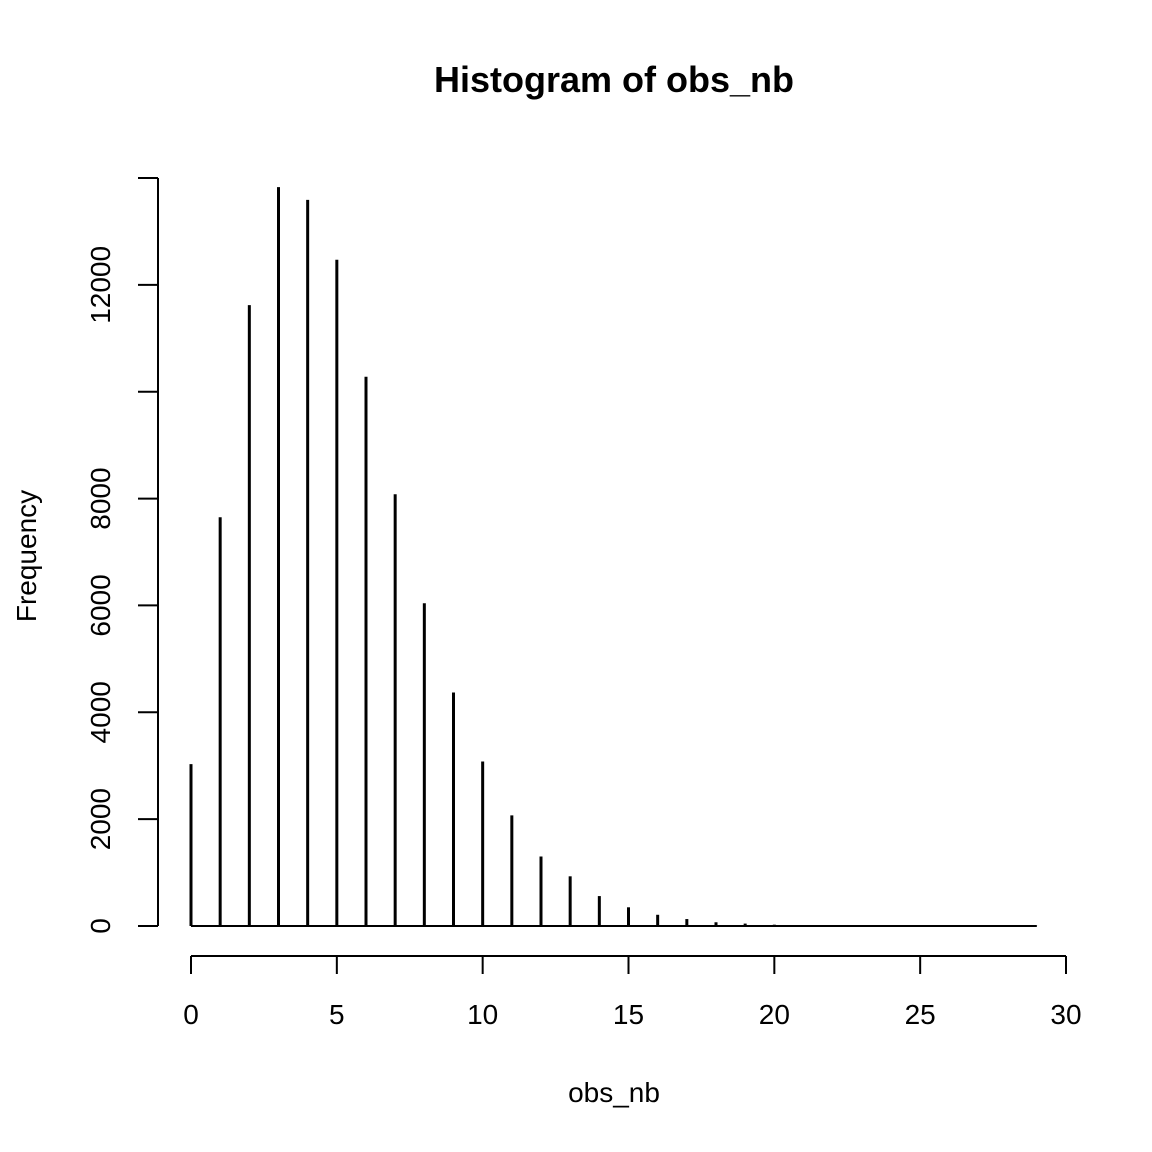 The height and width of the screenshot is (1152, 1152). What do you see at coordinates (614, 79) in the screenshot?
I see `chart-title: Histogram of obs_nb` at bounding box center [614, 79].